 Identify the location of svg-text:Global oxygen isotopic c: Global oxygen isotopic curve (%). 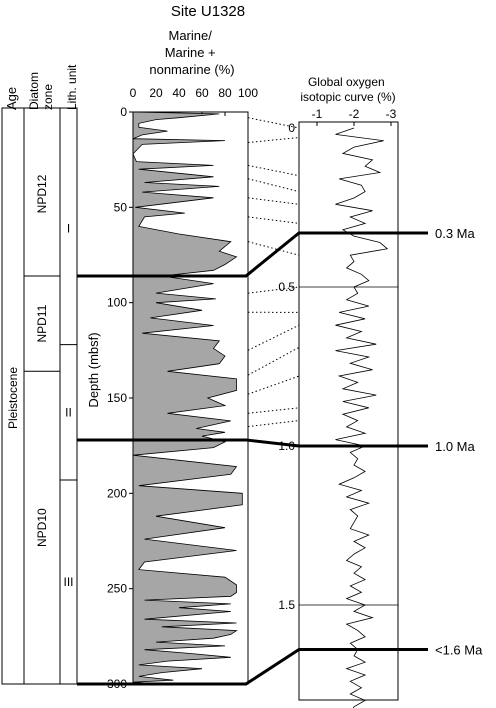
(347, 89).